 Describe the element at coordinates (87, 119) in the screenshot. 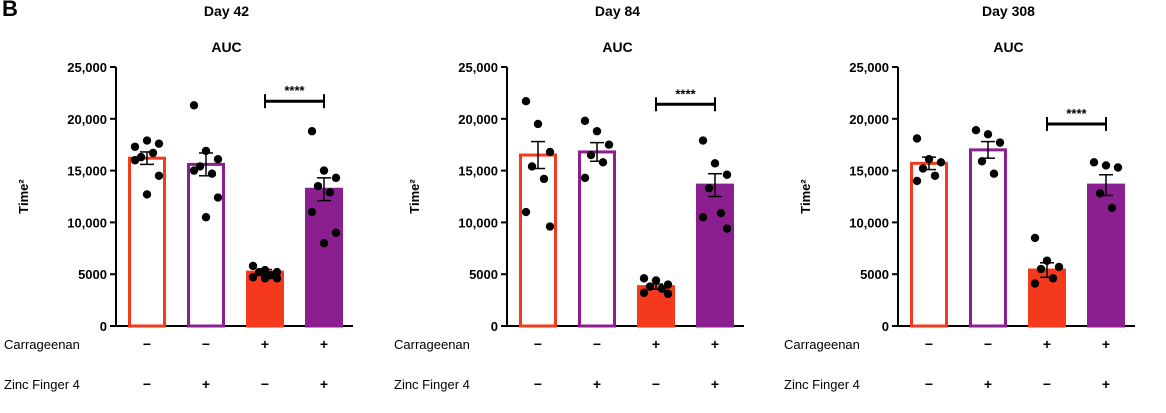

I see `y-tick-label: 20,000` at that location.